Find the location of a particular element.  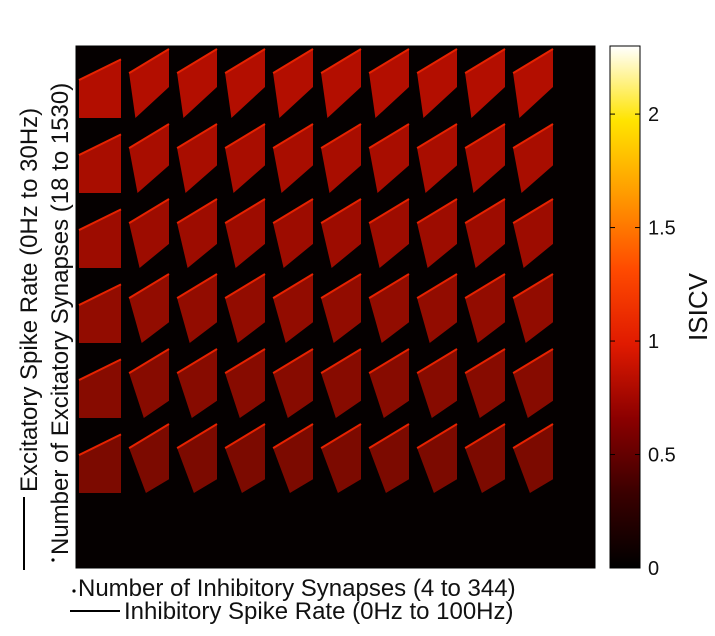

colorbar-frame is located at coordinates (625, 307).